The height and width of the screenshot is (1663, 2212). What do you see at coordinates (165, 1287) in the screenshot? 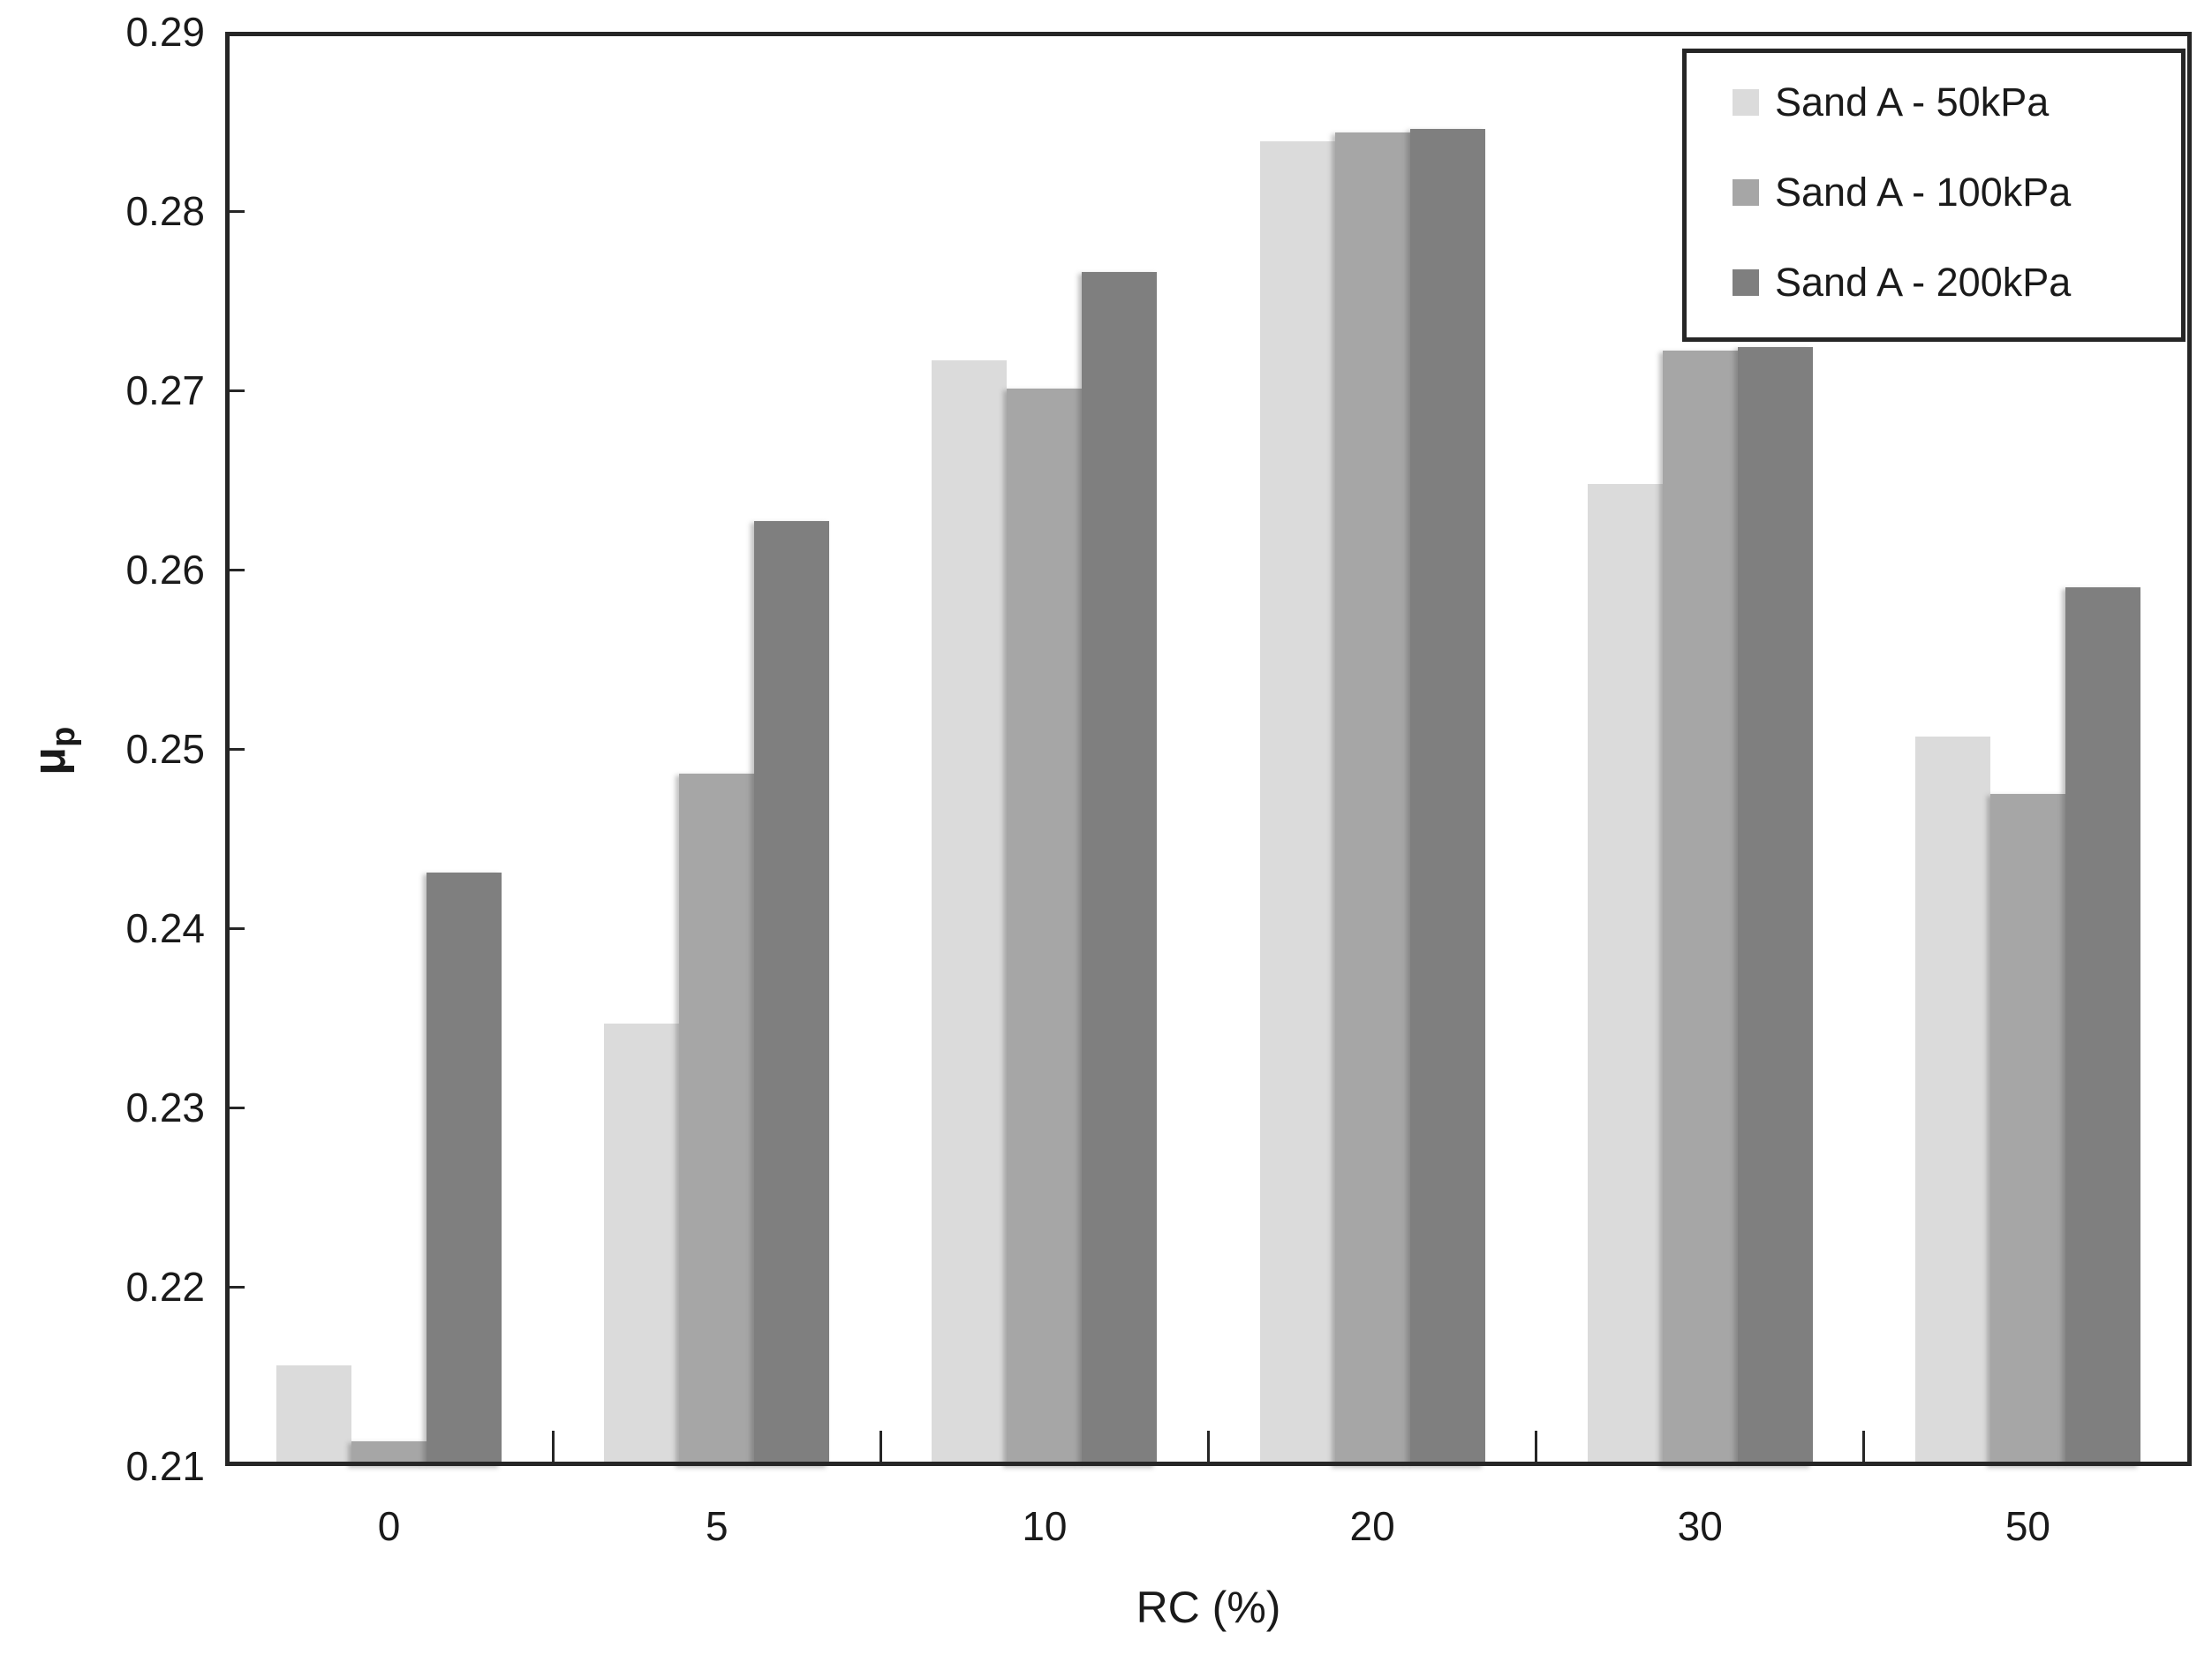
I see `y-tick-label: 0.22` at bounding box center [165, 1287].